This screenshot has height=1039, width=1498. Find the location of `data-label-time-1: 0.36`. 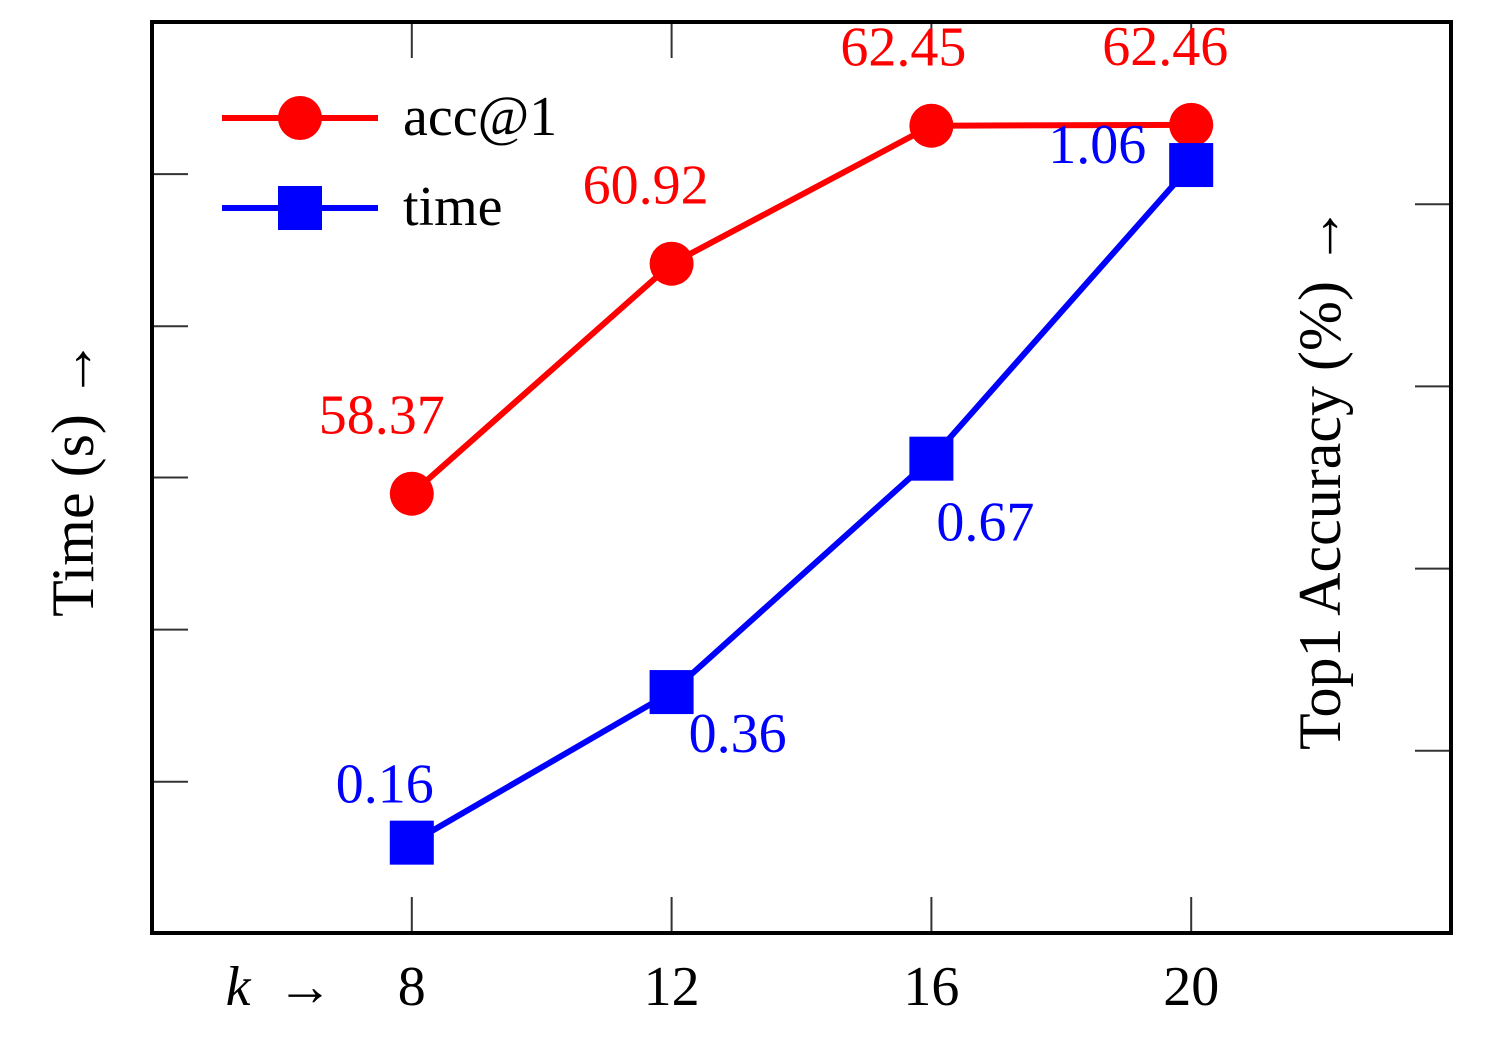

data-label-time-1: 0.36 is located at coordinates (738, 734).